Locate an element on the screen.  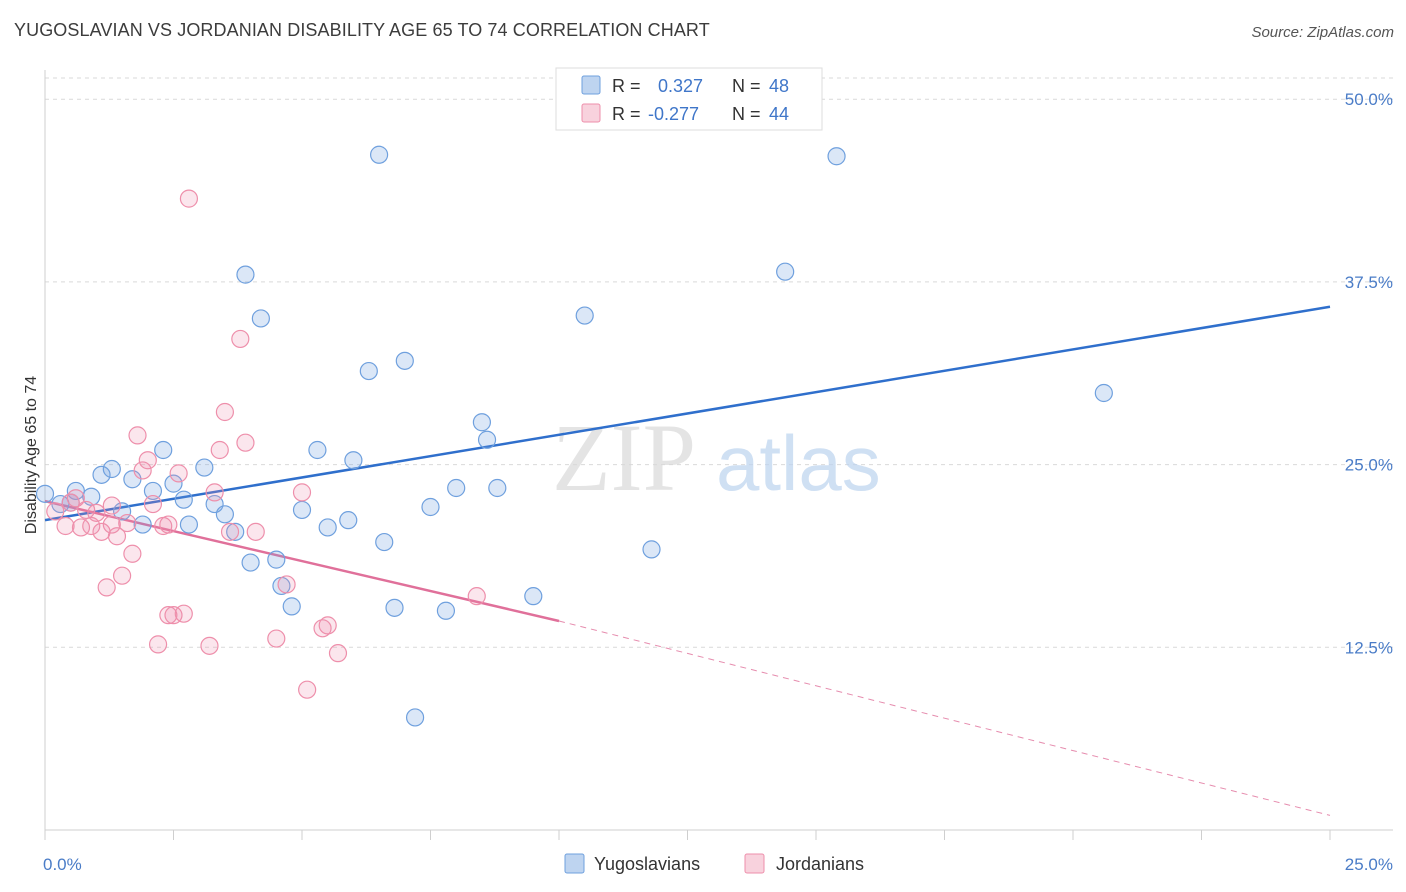
y-tick-label: 25.0% is located at coordinates (1369, 465).